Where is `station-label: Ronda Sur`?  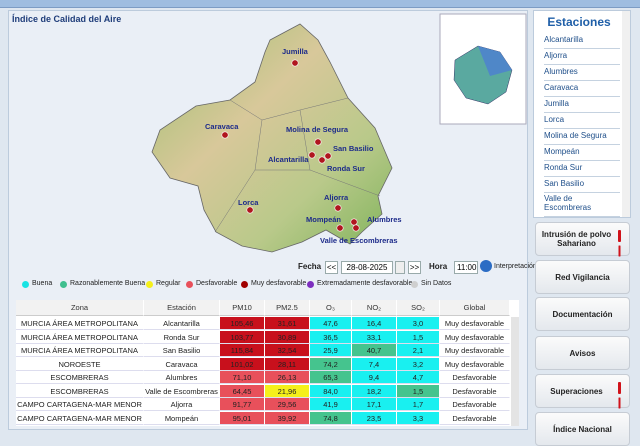
station-label: Ronda Sur is located at coordinates (346, 168).